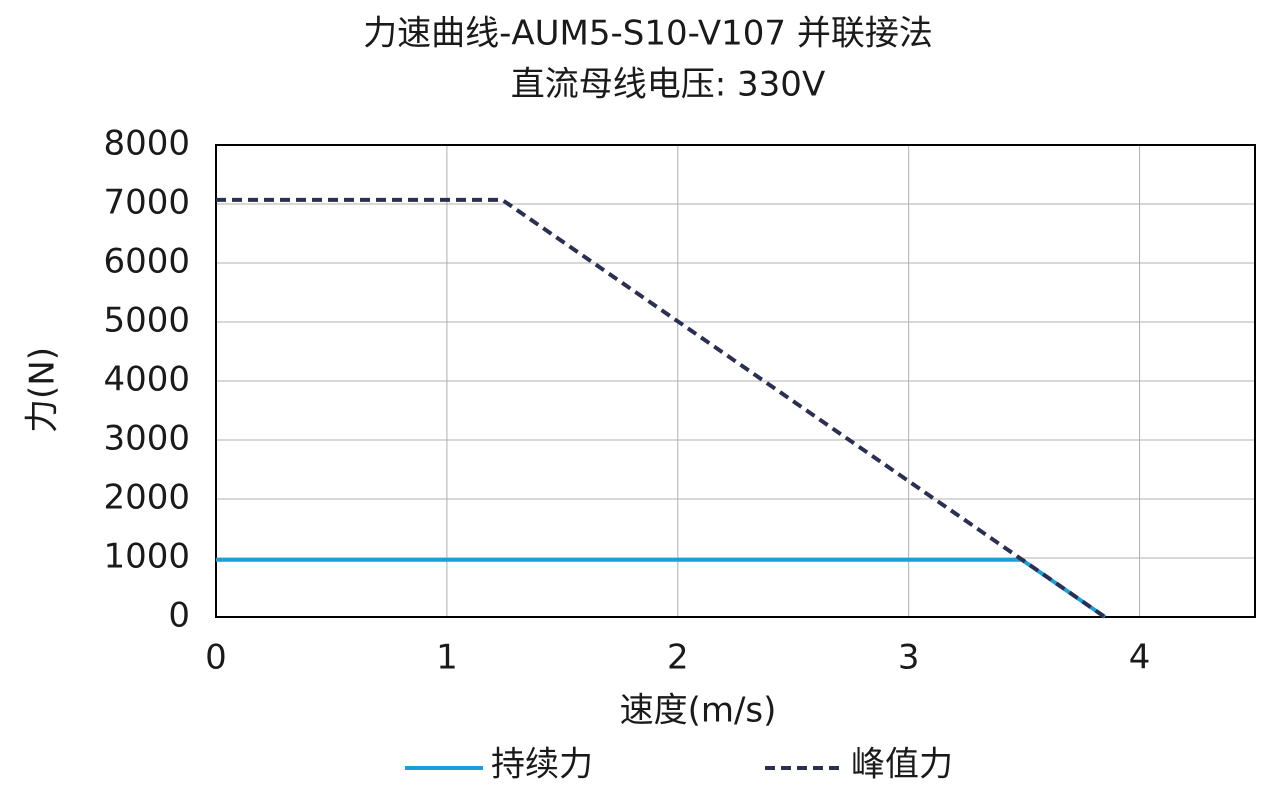 Image resolution: width=1287 pixels, height=796 pixels. I want to click on x-tick-label: 3, so click(909, 658).